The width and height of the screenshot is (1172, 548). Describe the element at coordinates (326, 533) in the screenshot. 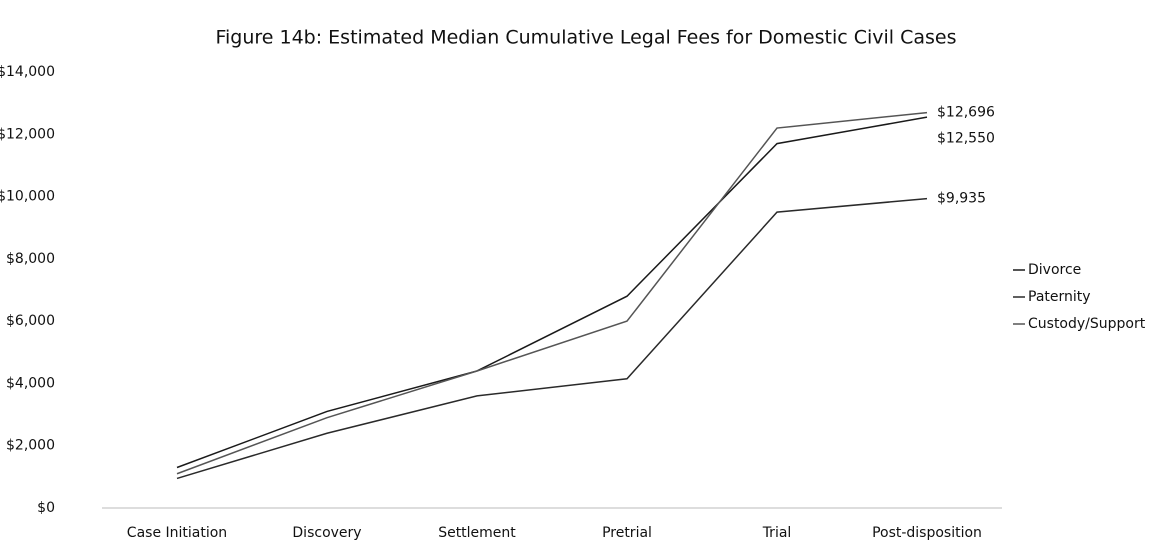

I see `x-tick-label: Discovery` at that location.